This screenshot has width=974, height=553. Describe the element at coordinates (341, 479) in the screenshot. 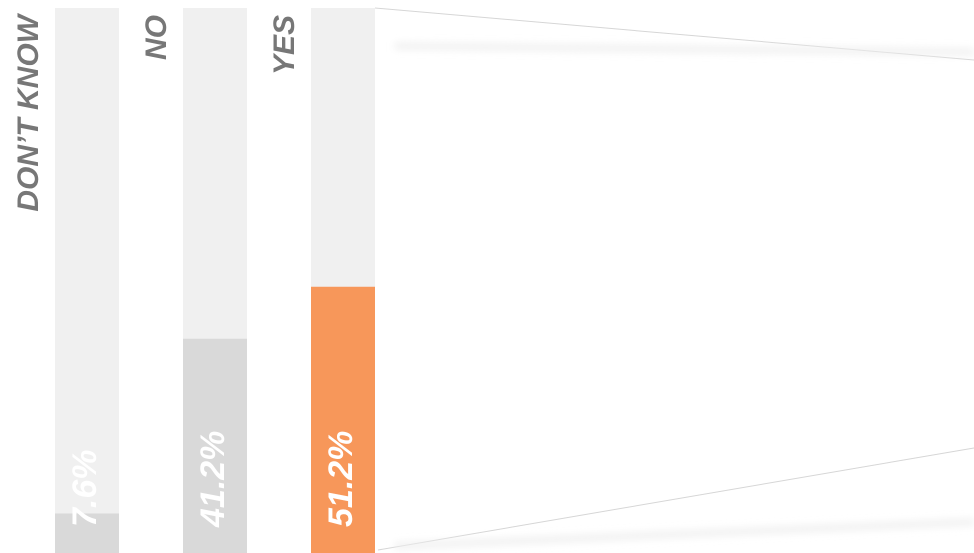

I see `value-label: 51.2%` at that location.